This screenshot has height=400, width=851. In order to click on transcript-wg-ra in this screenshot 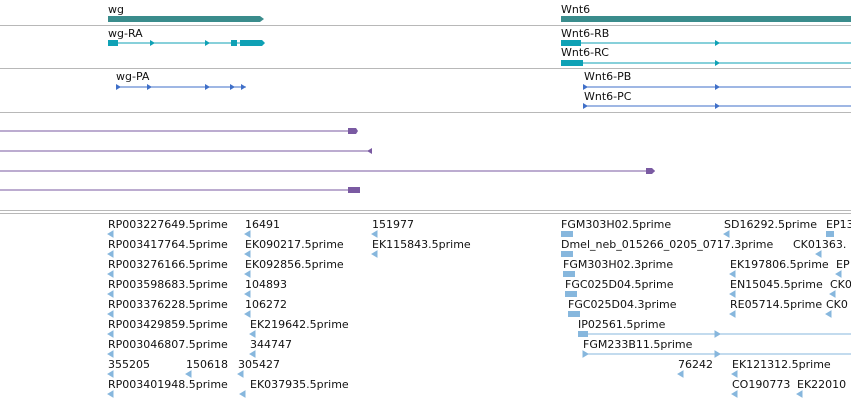, I will do `click(186, 43)`.